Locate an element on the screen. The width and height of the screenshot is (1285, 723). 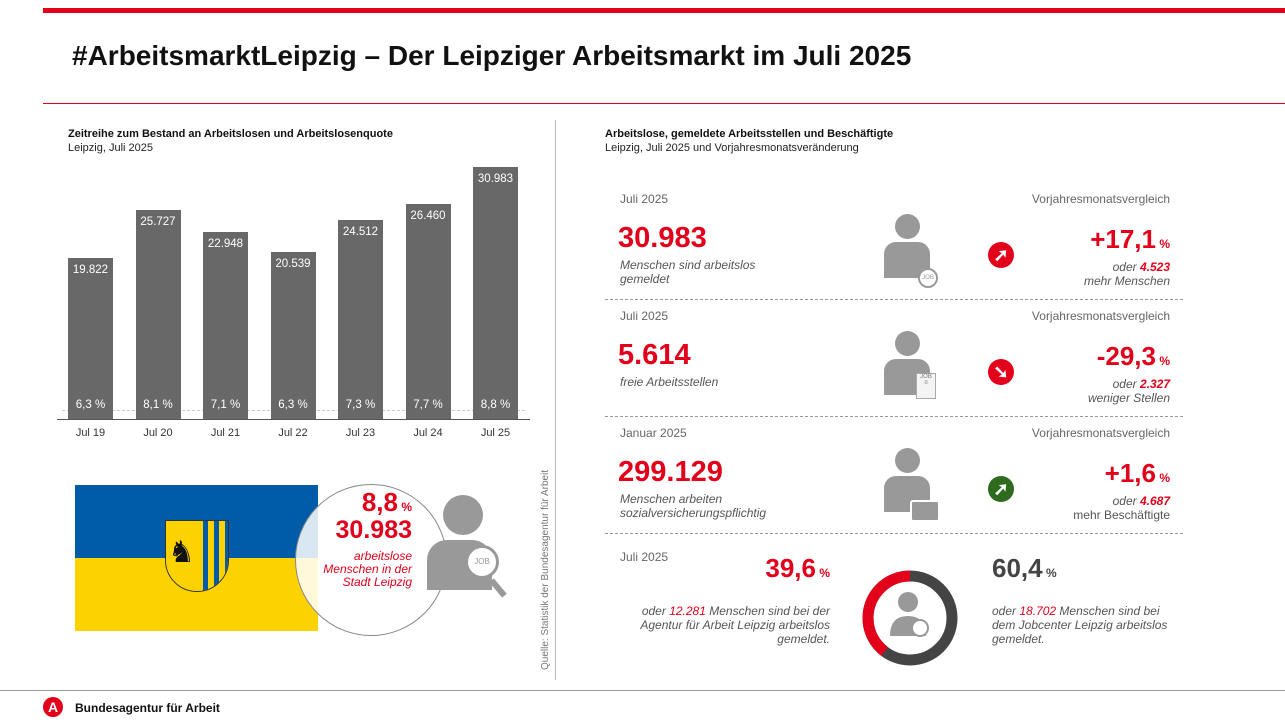
x-axis is located at coordinates (293, 419).